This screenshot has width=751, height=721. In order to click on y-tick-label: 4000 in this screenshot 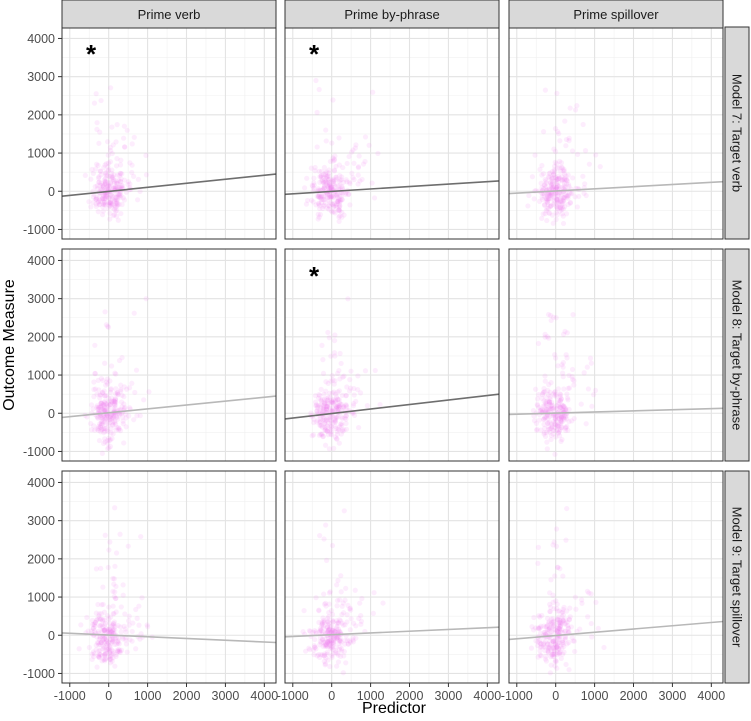, I will do `click(41, 39)`.